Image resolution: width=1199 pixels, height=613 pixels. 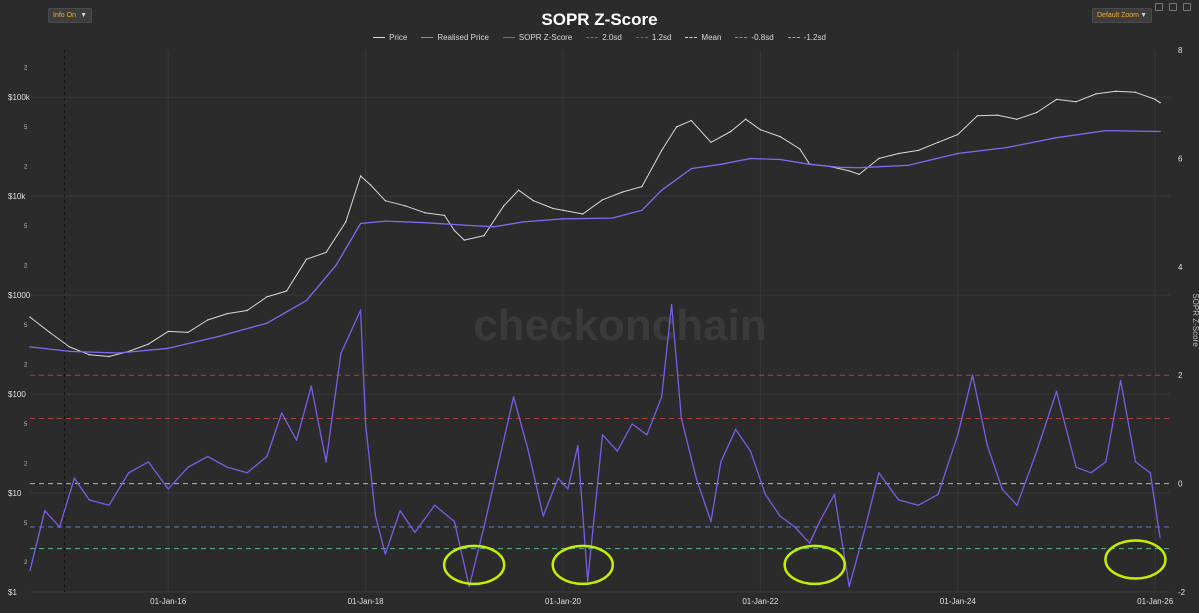 What do you see at coordinates (653, 37) in the screenshot?
I see `legend-item: 1.2sd` at bounding box center [653, 37].